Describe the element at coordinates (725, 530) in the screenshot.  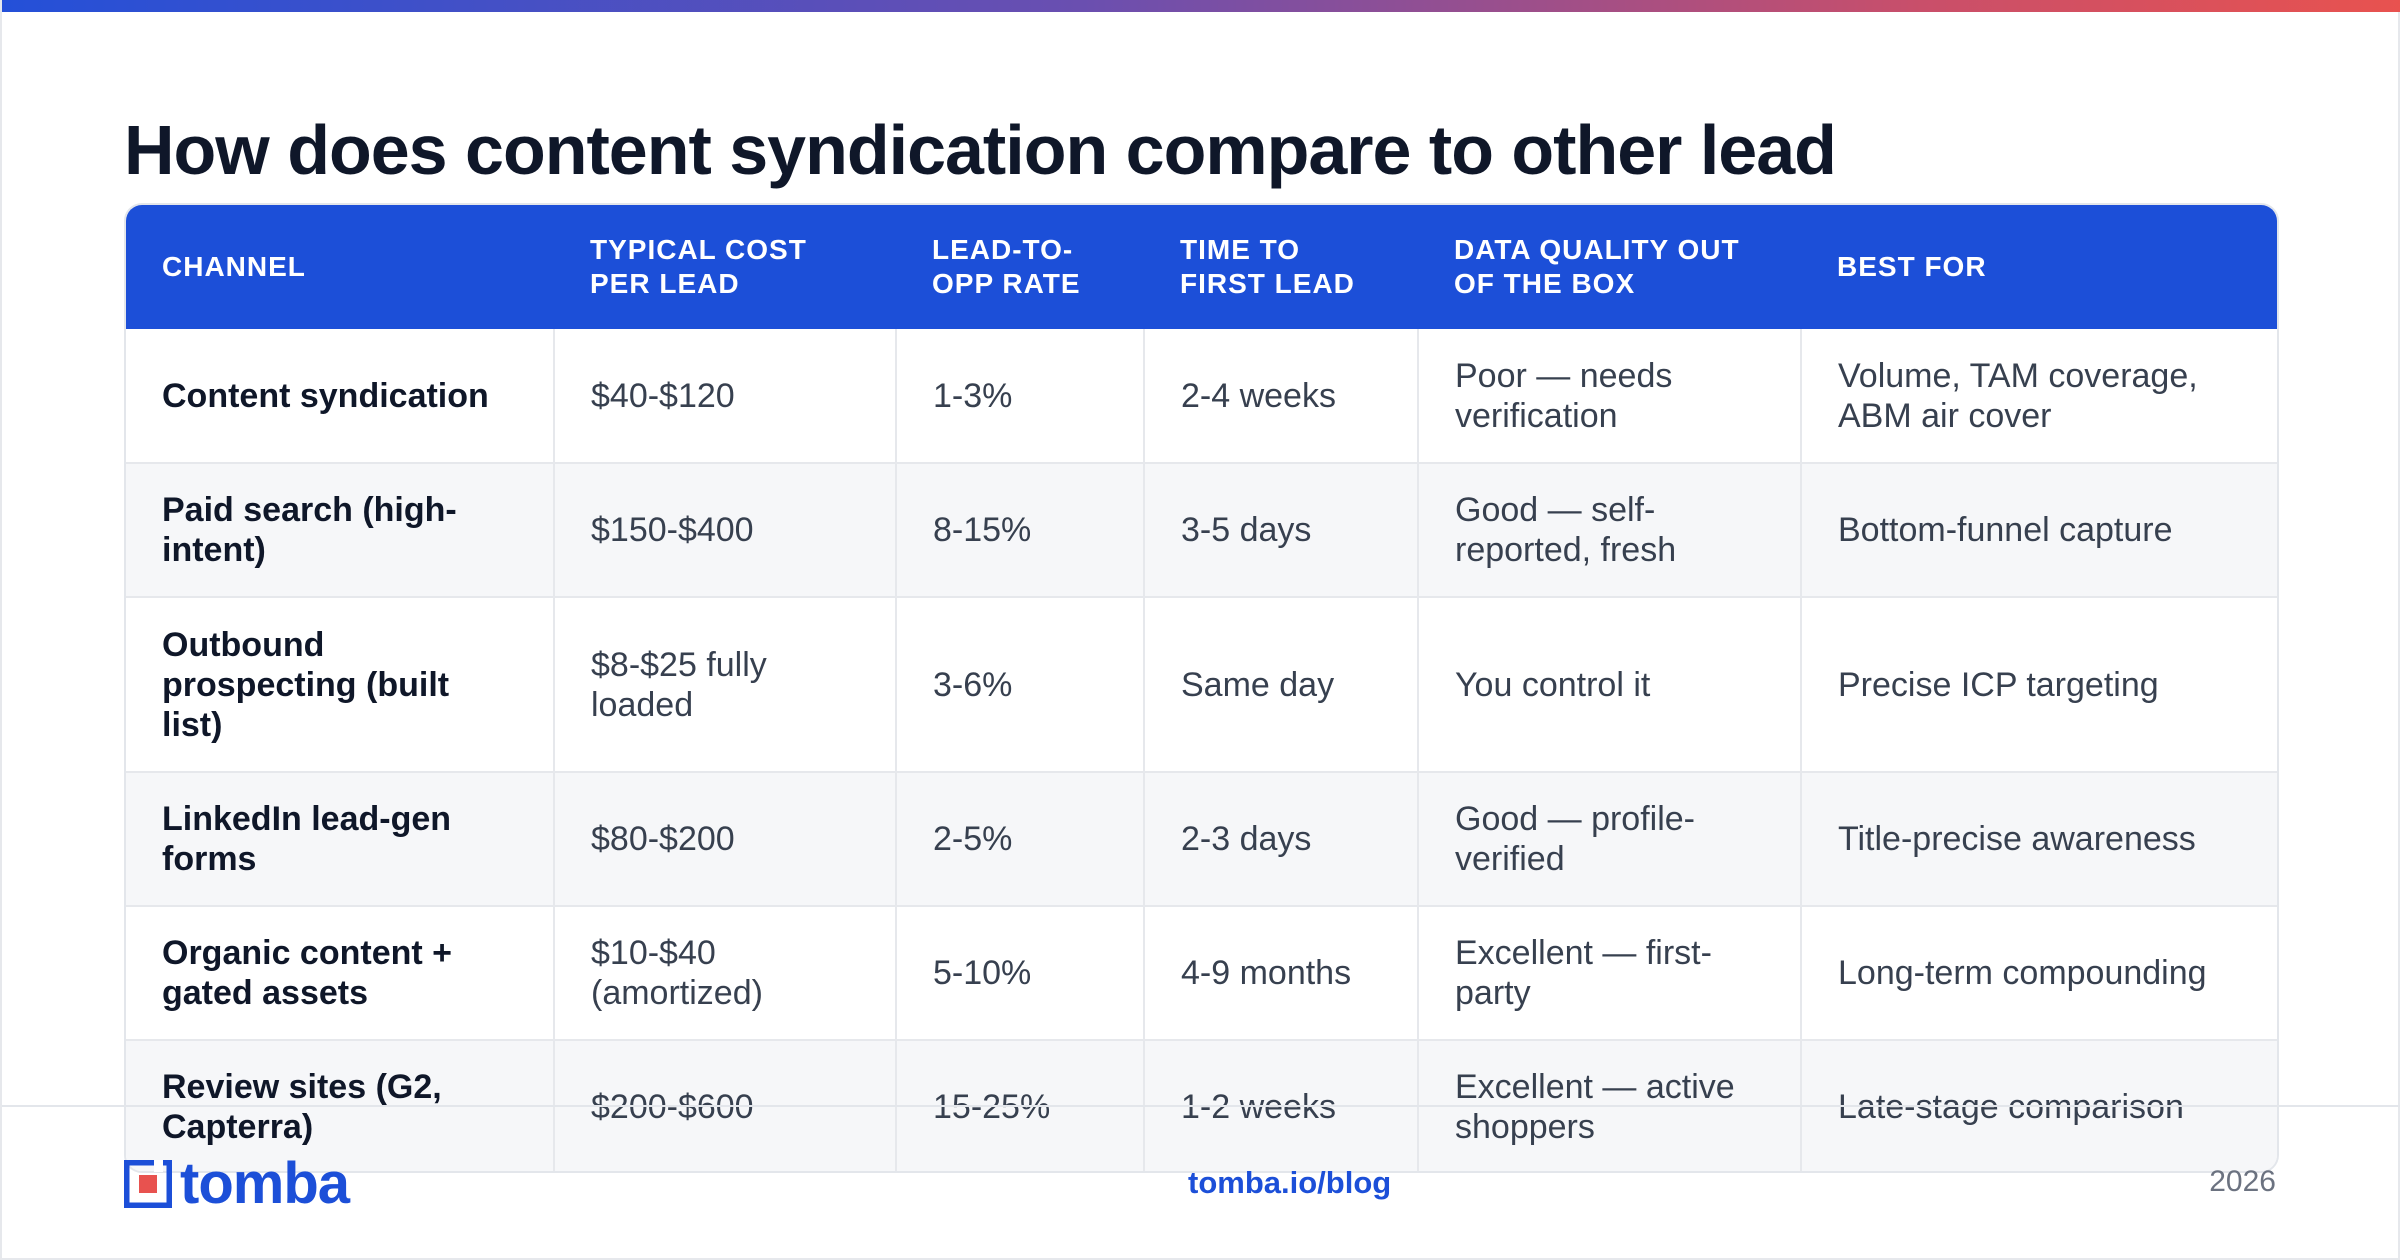
I see `cell-cost: $150-$400` at that location.